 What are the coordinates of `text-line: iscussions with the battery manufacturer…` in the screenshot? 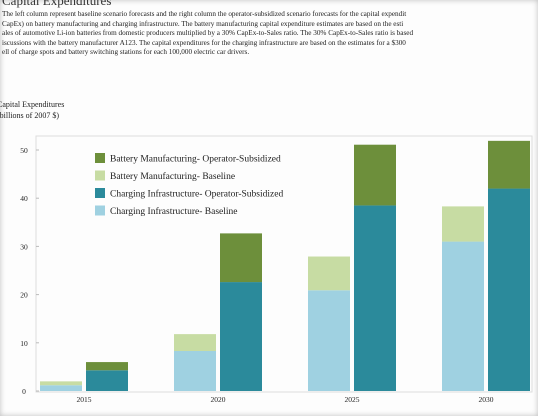 It's located at (204, 42).